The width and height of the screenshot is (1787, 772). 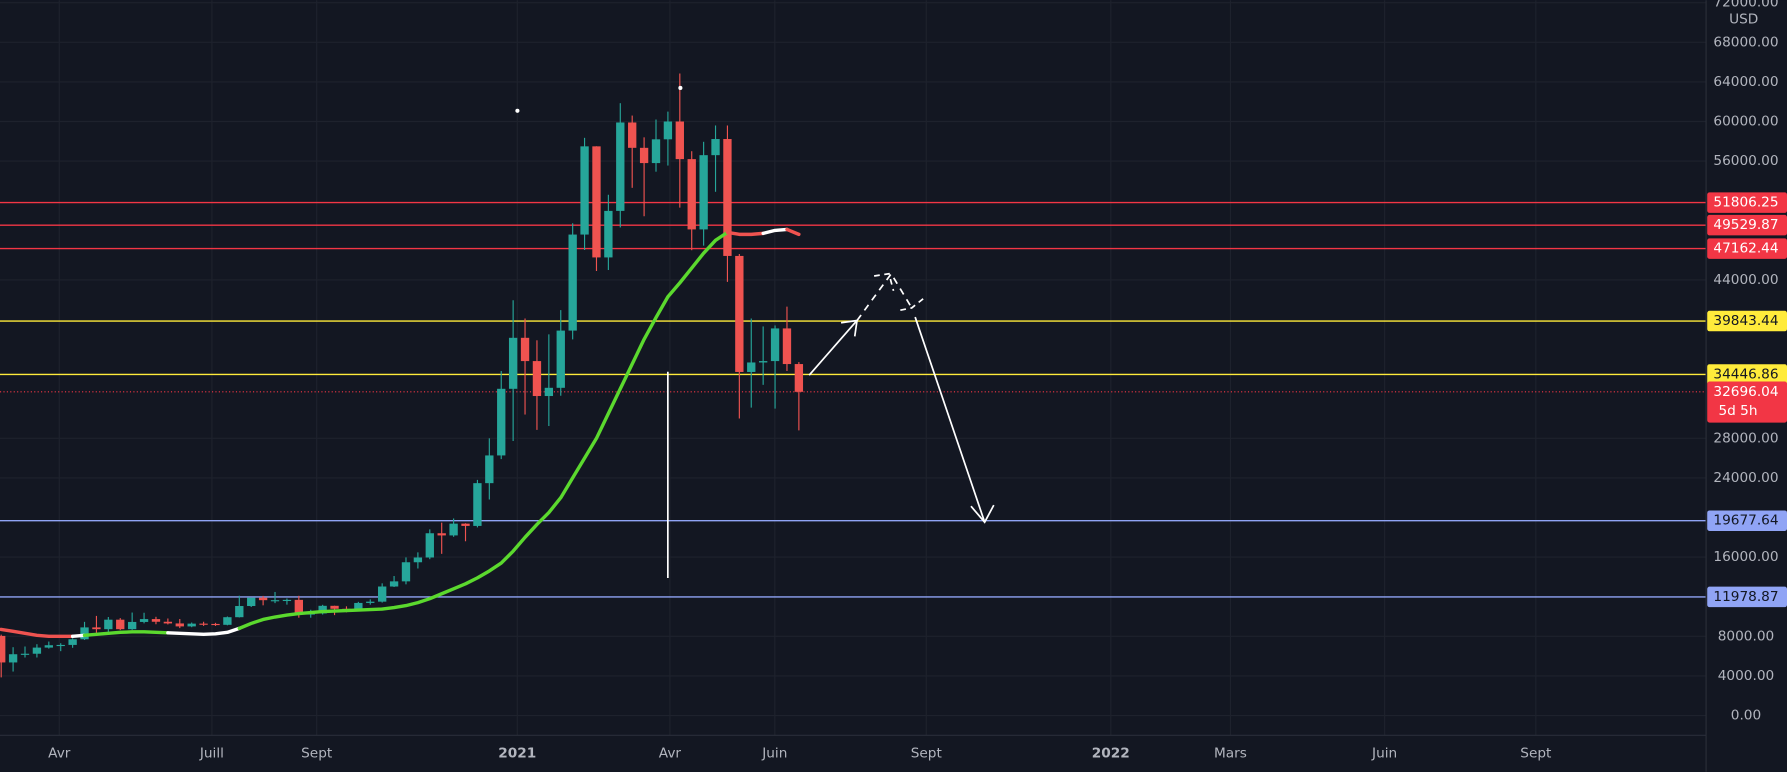 What do you see at coordinates (1745, 203) in the screenshot?
I see `price-label: 51806.25` at bounding box center [1745, 203].